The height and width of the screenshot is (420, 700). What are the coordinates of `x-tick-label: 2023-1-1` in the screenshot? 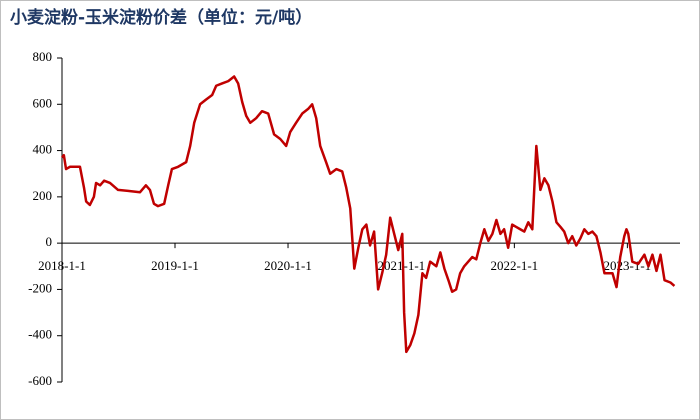 It's located at (628, 265).